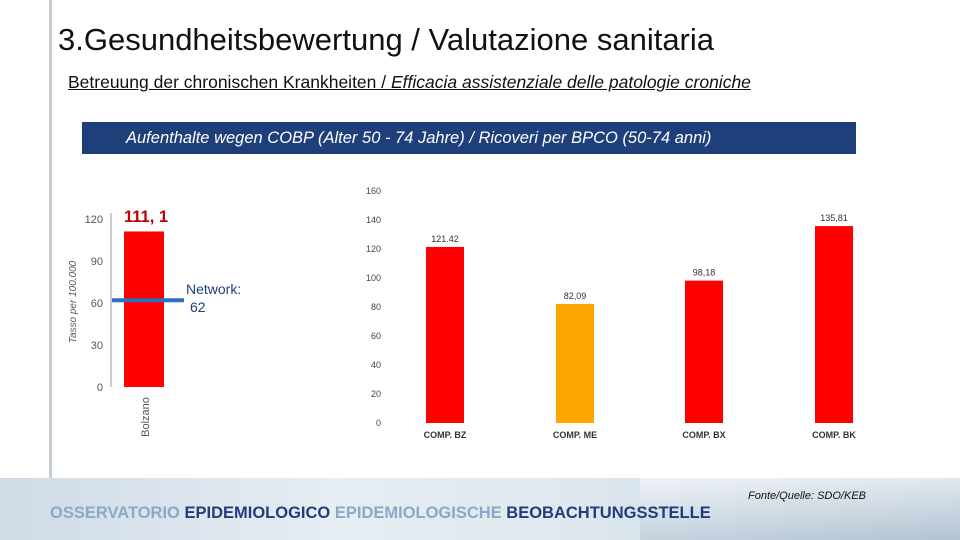  Describe the element at coordinates (100, 388) in the screenshot. I see `bolzano-y-tick-0: 0` at that location.